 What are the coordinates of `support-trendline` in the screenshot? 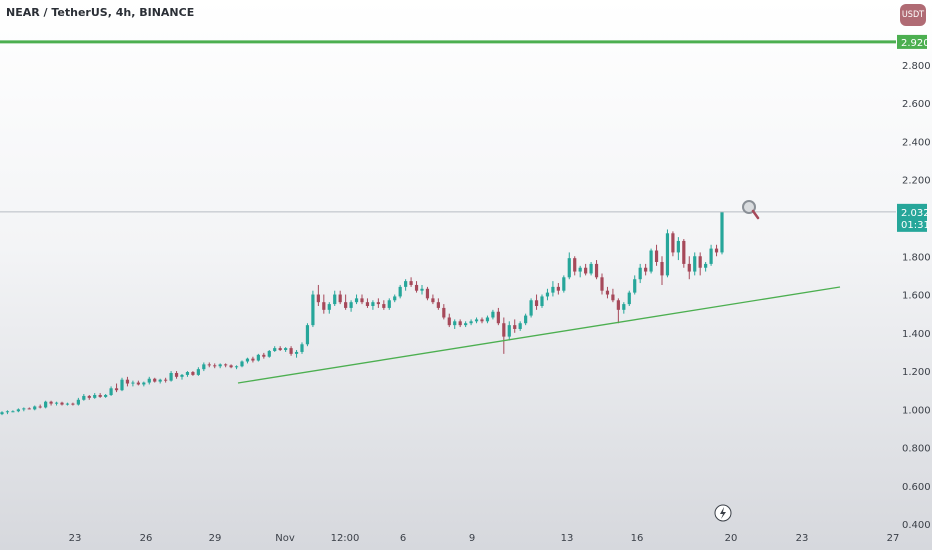 It's located at (539, 335).